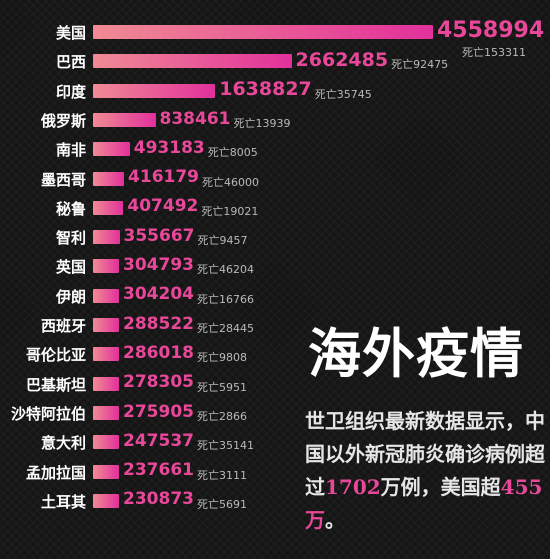 The height and width of the screenshot is (559, 550). I want to click on summary-text: 世卫组织最新数据显示，中国以外新冠肺炎确诊病例超过1702万例，美国超455万。, so click(427, 471).